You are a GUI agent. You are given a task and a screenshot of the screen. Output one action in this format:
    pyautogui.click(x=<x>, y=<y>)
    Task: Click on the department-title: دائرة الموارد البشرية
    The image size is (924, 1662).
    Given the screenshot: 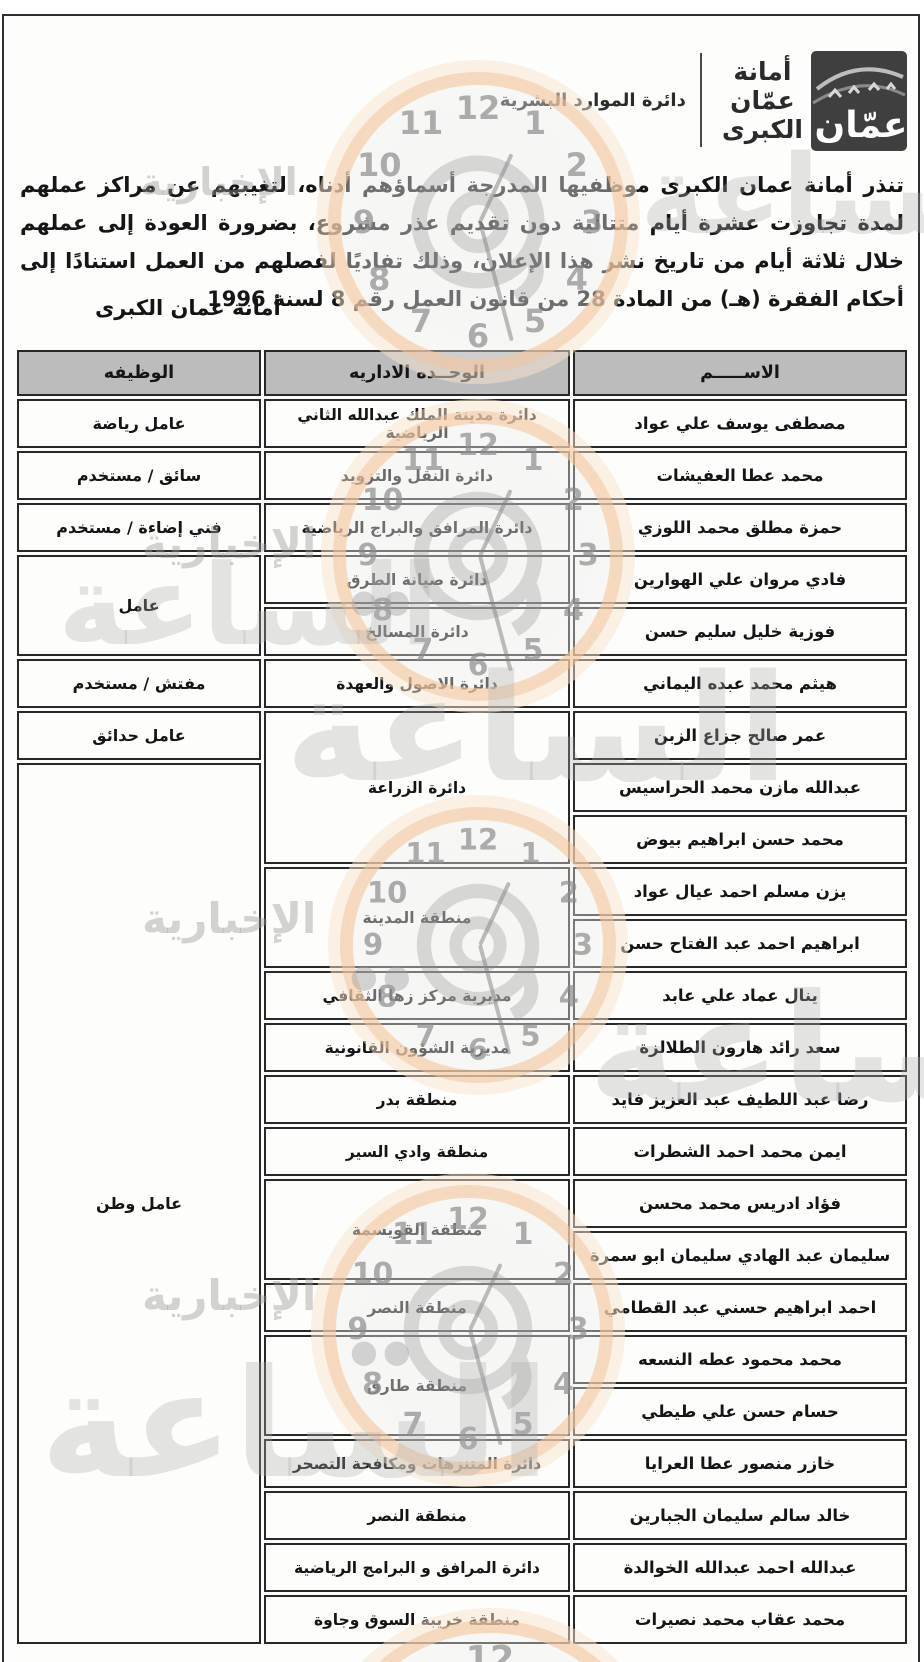 What is the action you would take?
    pyautogui.click(x=592, y=100)
    